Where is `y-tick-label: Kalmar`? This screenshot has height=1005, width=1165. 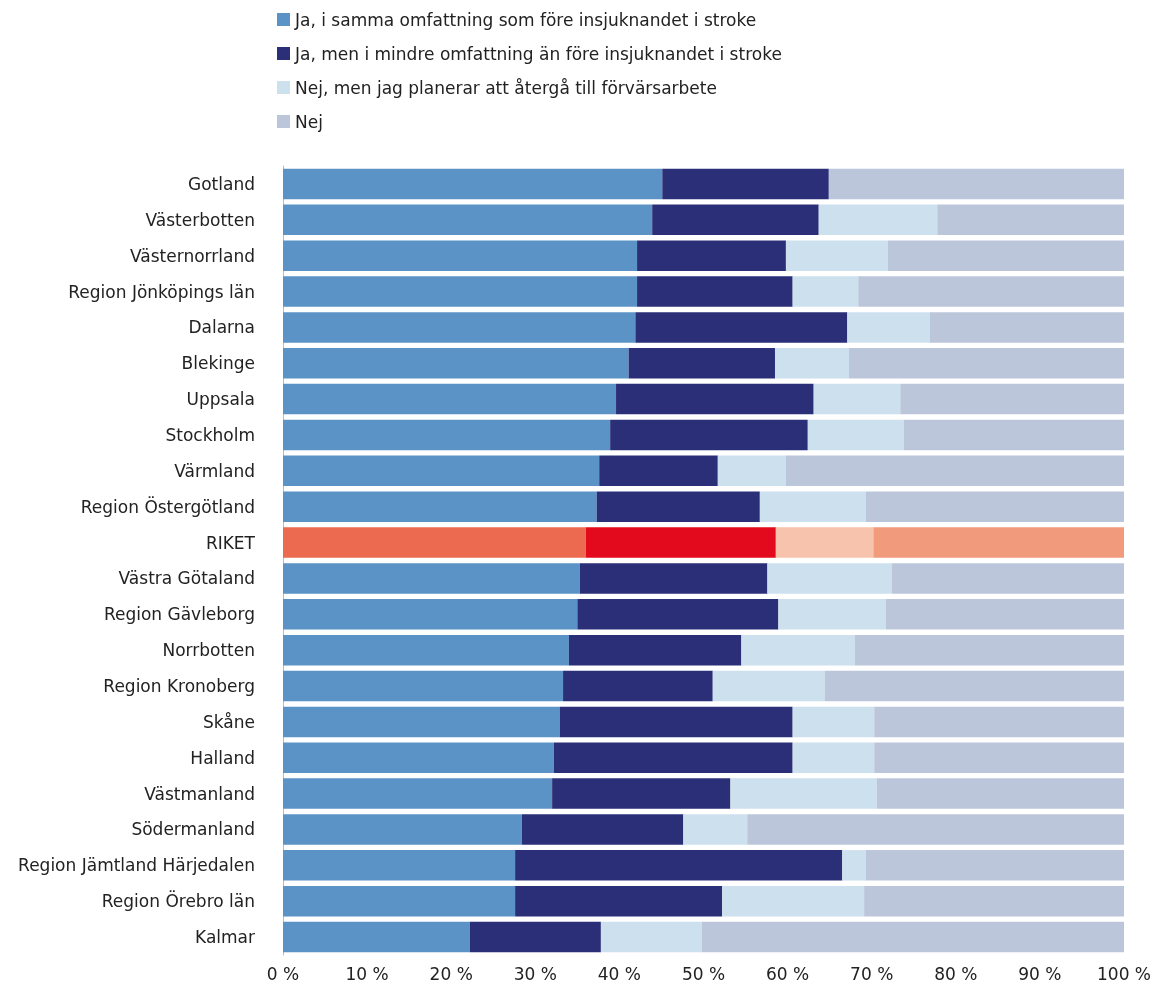 y-tick-label: Kalmar is located at coordinates (225, 937).